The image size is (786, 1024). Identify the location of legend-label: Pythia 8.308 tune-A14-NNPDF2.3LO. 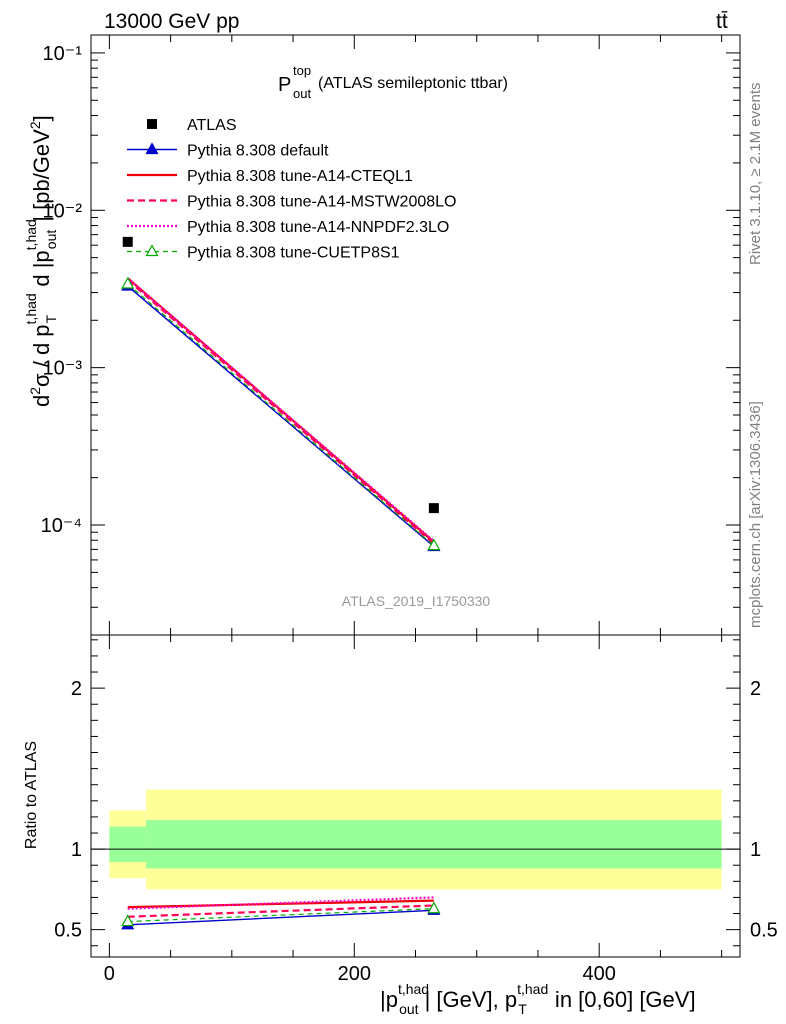
(318, 227).